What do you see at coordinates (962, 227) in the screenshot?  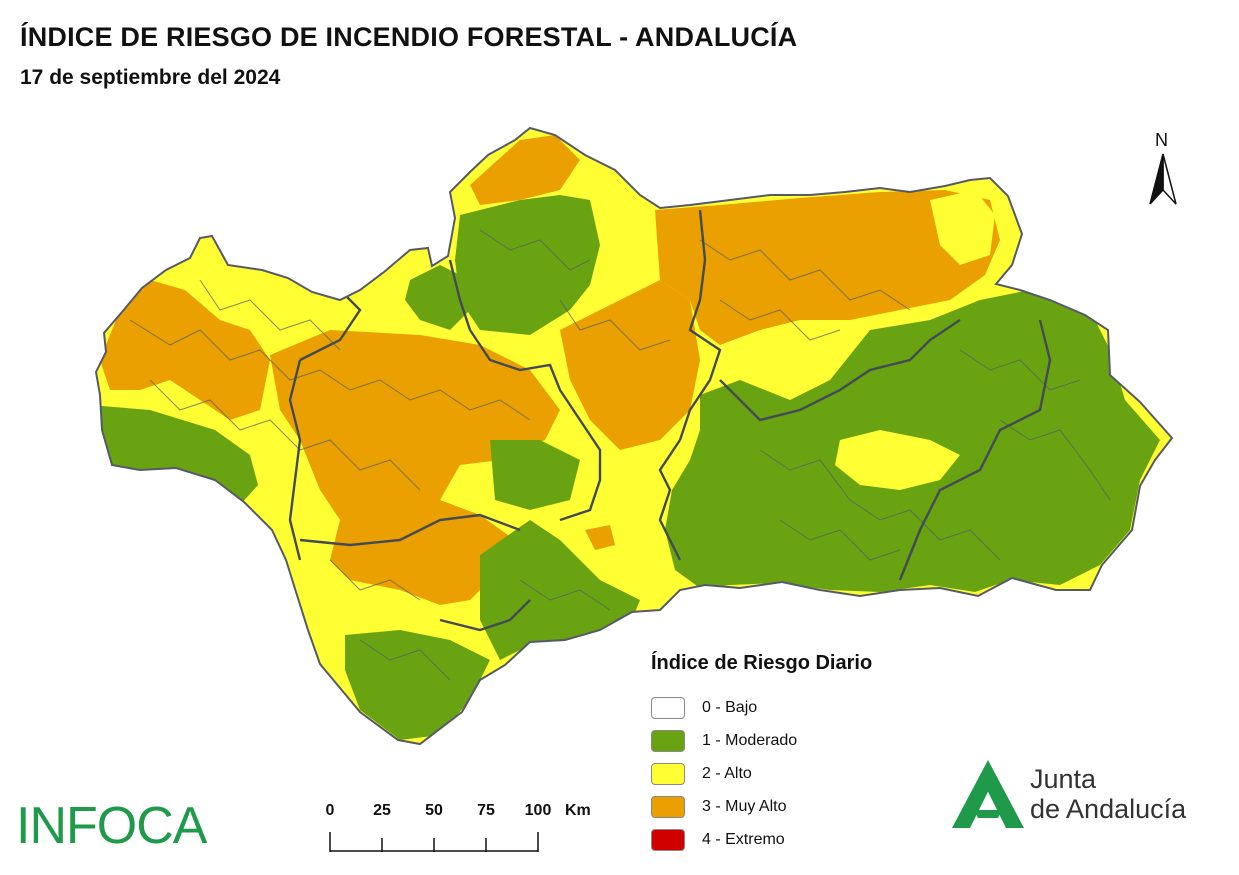 I see `zone-alto-jaen-east` at bounding box center [962, 227].